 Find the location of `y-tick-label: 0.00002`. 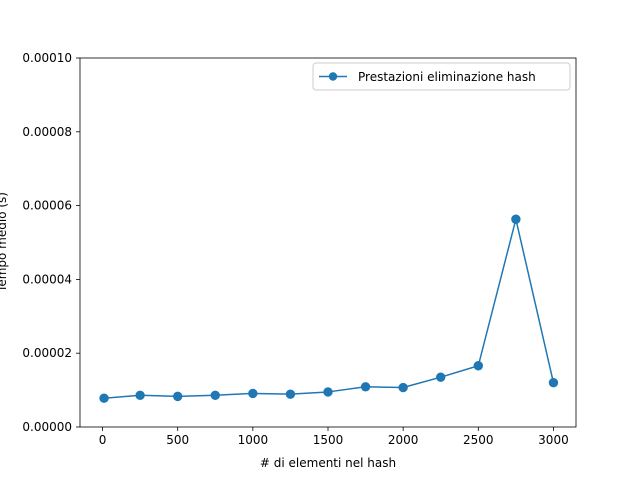

y-tick-label: 0.00002 is located at coordinates (47, 353).